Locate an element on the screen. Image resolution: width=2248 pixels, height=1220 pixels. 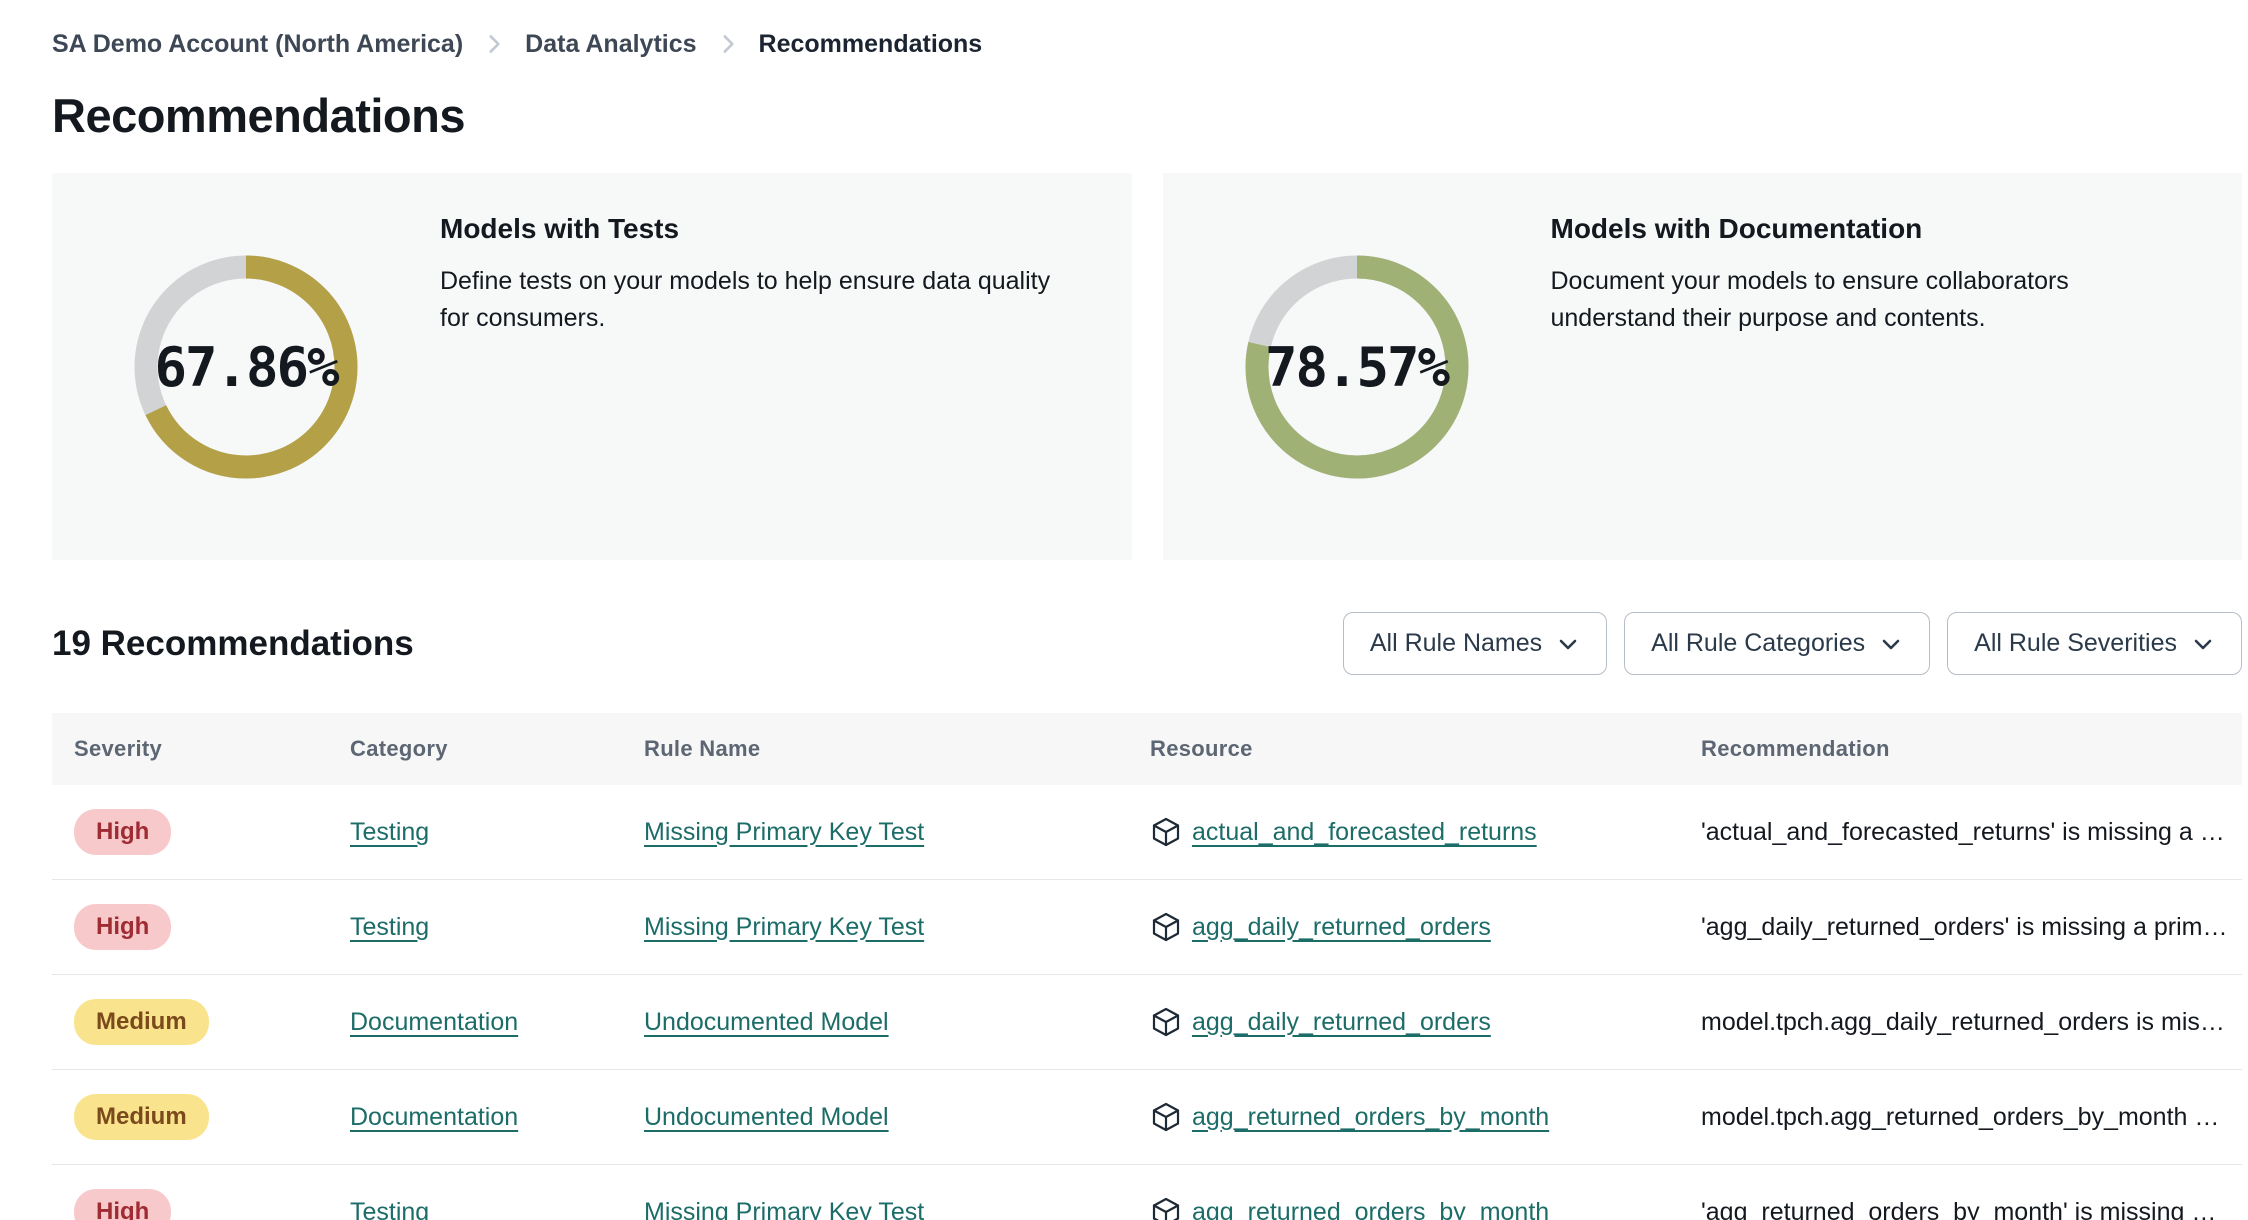
tests-percent-value: 67.86% is located at coordinates (246, 367).